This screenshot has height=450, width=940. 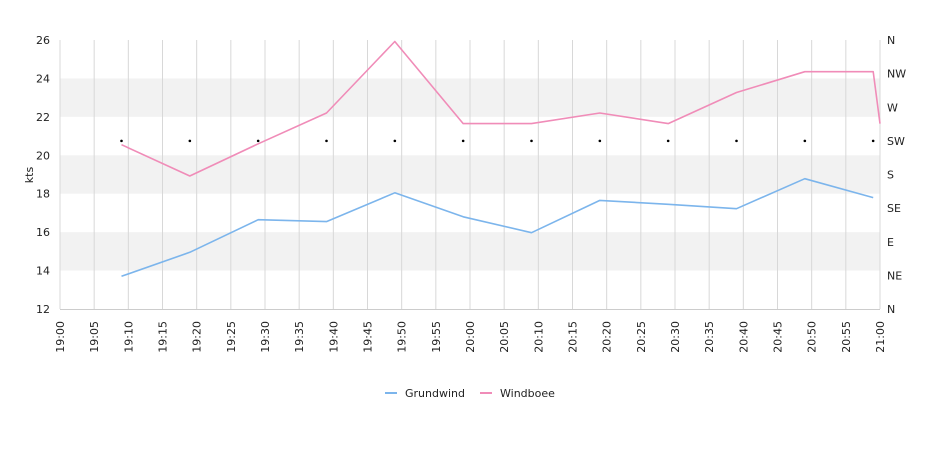 I want to click on y2-tick-label: NE, so click(x=894, y=275).